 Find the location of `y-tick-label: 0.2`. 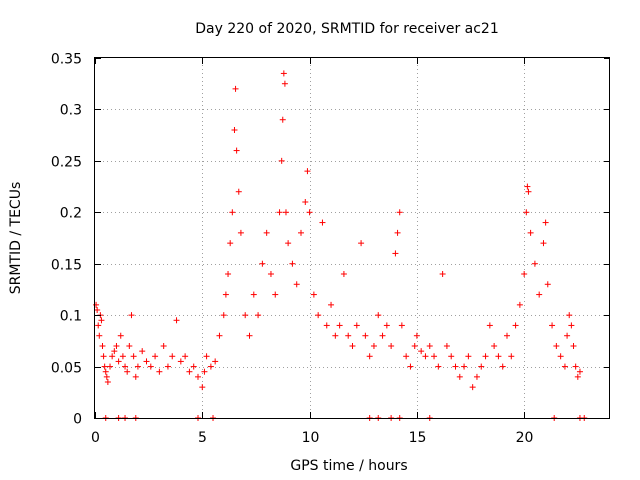

y-tick-label: 0.2 is located at coordinates (71, 214).